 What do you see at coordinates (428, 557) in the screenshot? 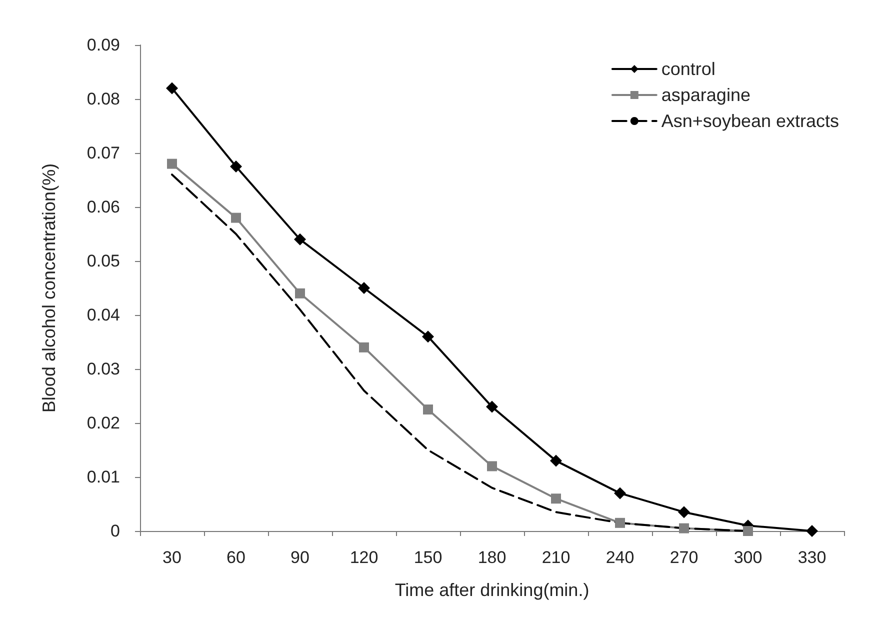
I see `x-tick-label: 150` at bounding box center [428, 557].